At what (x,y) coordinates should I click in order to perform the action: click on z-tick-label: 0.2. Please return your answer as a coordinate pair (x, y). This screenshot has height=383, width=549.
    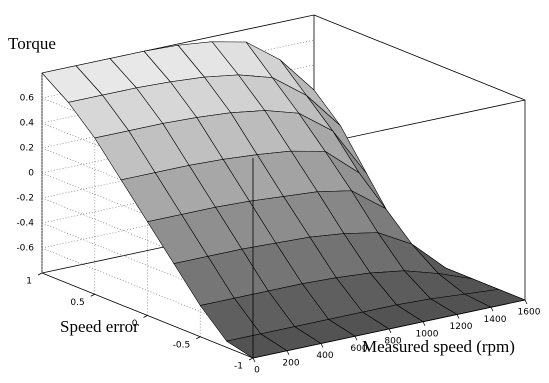
    Looking at the image, I should click on (27, 149).